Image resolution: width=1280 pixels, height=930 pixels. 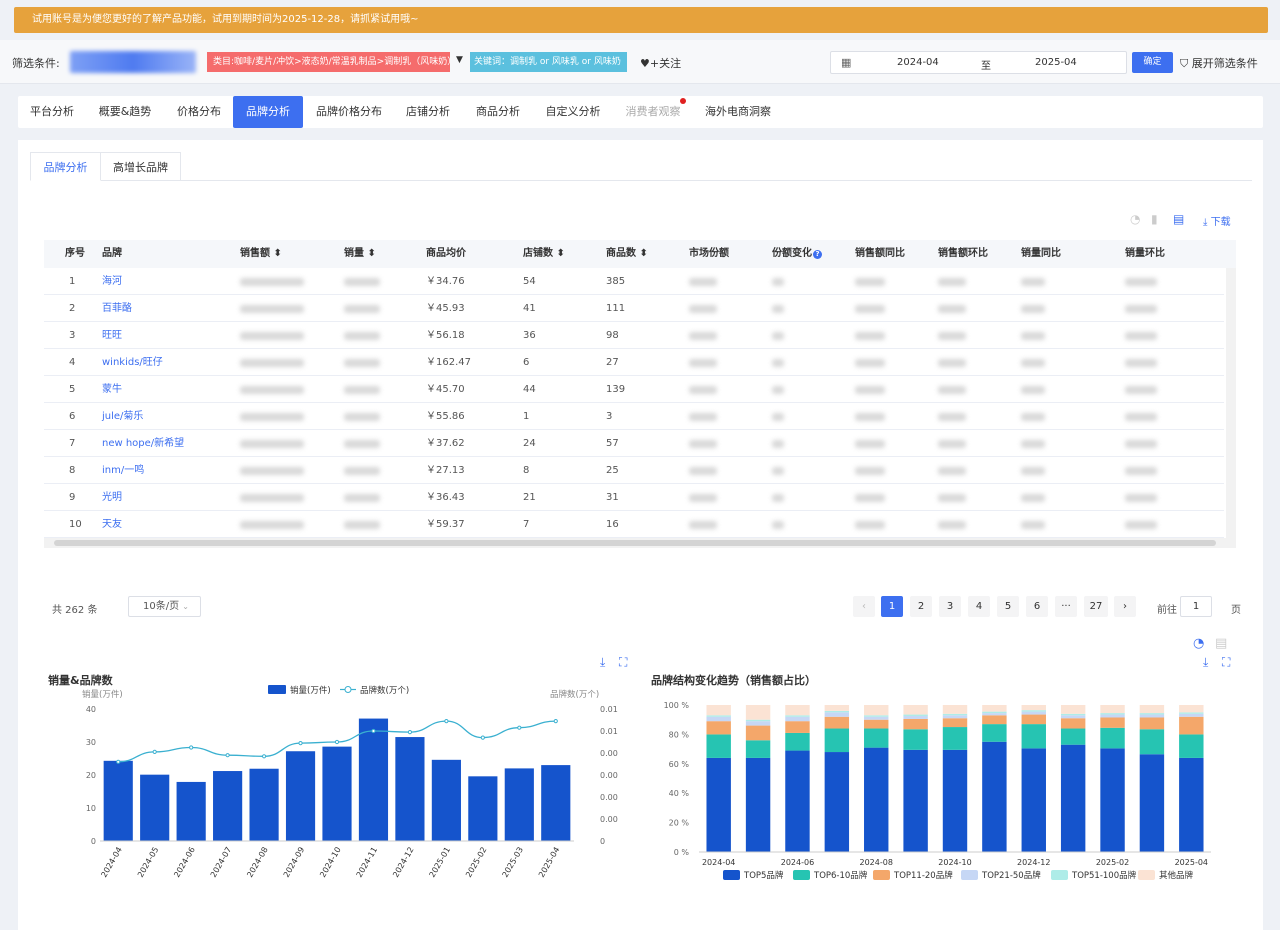 What do you see at coordinates (979, 606) in the screenshot?
I see `page-4: 4` at bounding box center [979, 606].